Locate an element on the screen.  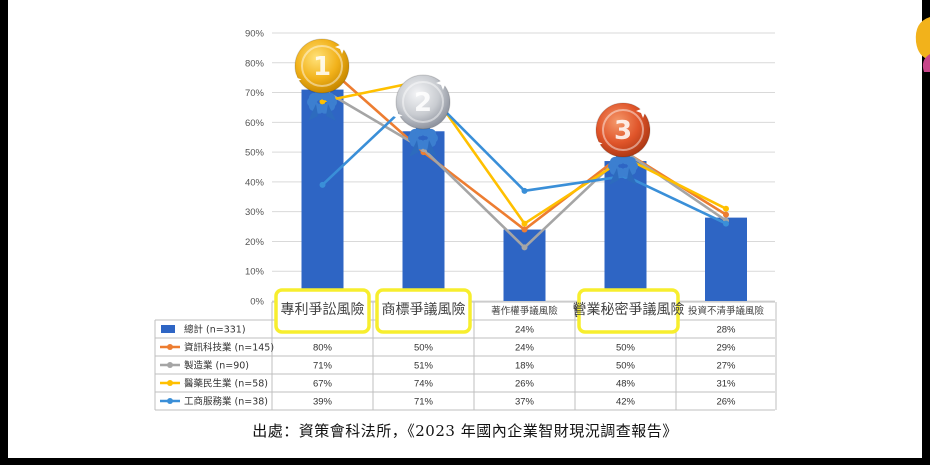
medal-rank: 1 is located at coordinates (322, 67).